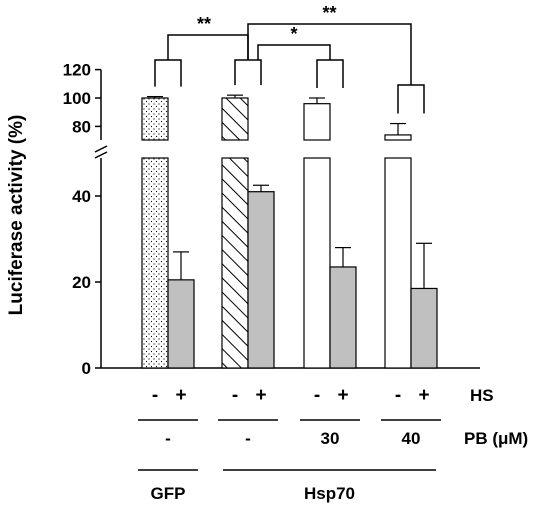 The height and width of the screenshot is (521, 550). Describe the element at coordinates (293, 34) in the screenshot. I see `significance-label: *` at that location.